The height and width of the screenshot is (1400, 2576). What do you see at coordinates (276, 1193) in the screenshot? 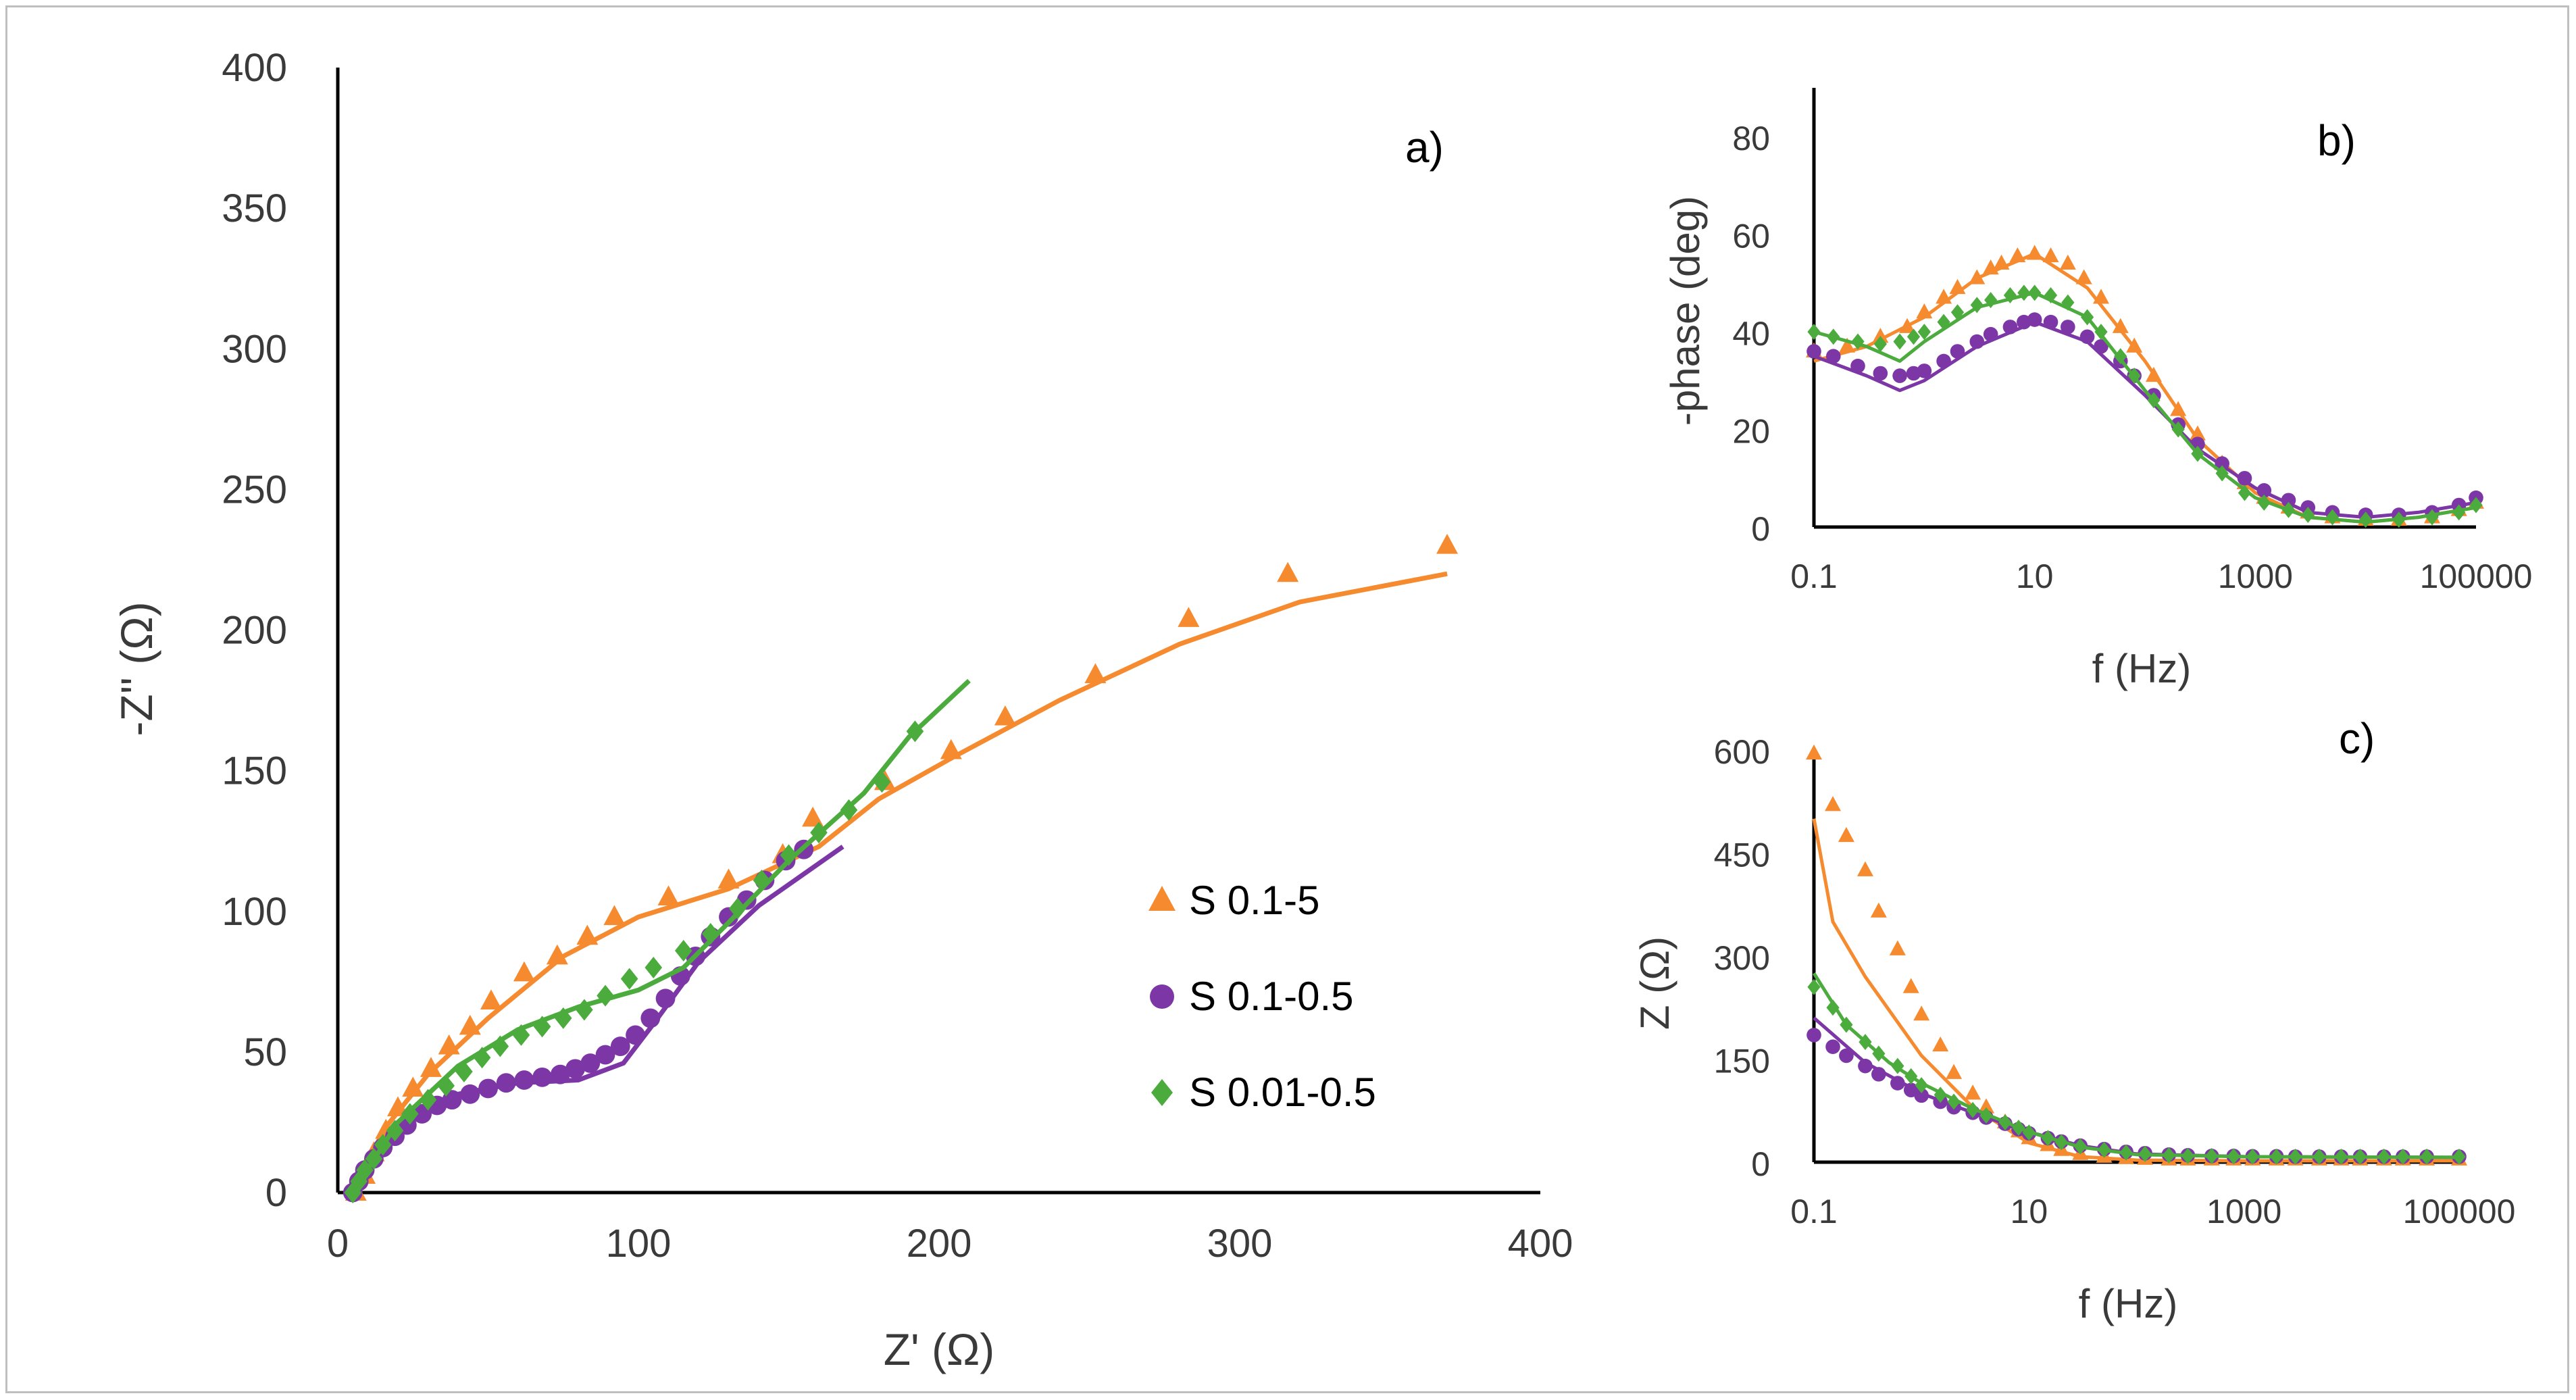
I see `panel-a-y-tick-label: 0` at bounding box center [276, 1193].